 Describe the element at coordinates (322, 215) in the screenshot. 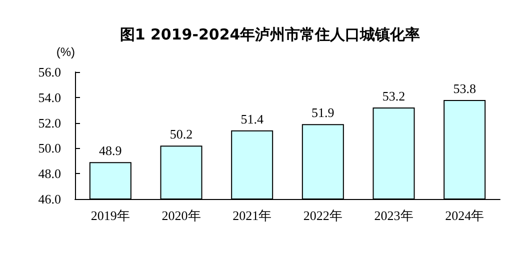

I see `x-tick-label: 2022年` at that location.